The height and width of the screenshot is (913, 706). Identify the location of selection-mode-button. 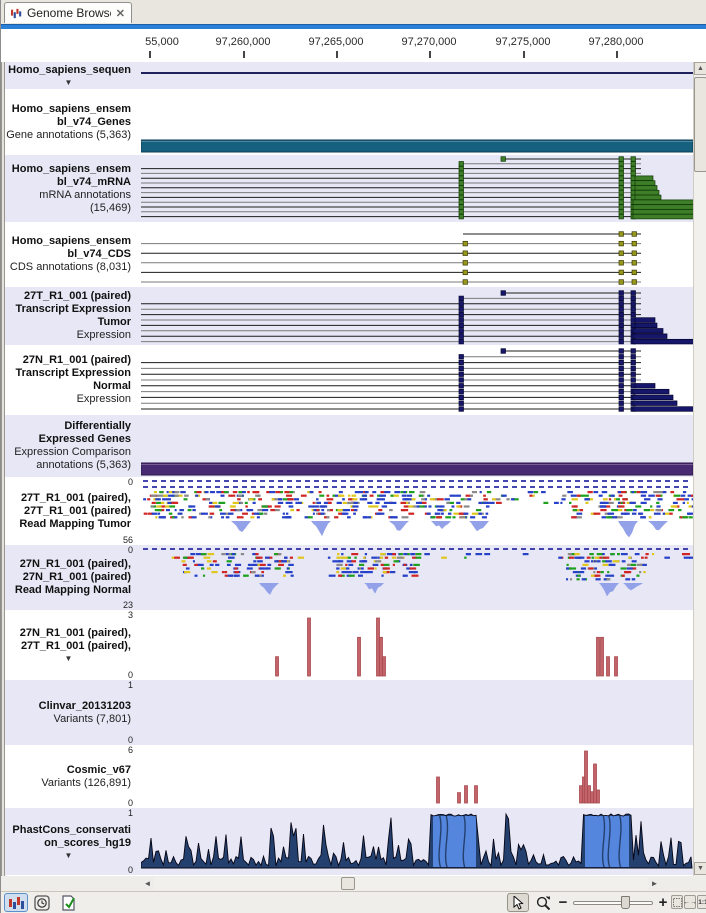
(518, 902).